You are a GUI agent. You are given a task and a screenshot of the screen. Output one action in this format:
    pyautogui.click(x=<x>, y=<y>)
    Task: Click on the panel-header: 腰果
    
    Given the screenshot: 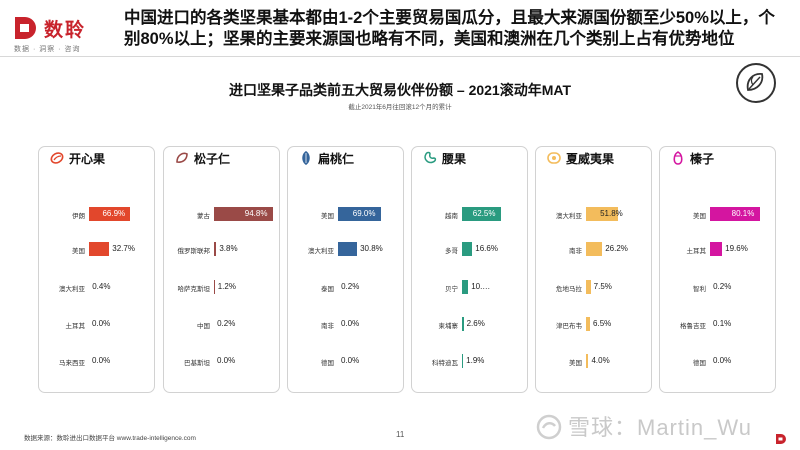 What is the action you would take?
    pyautogui.click(x=469, y=158)
    